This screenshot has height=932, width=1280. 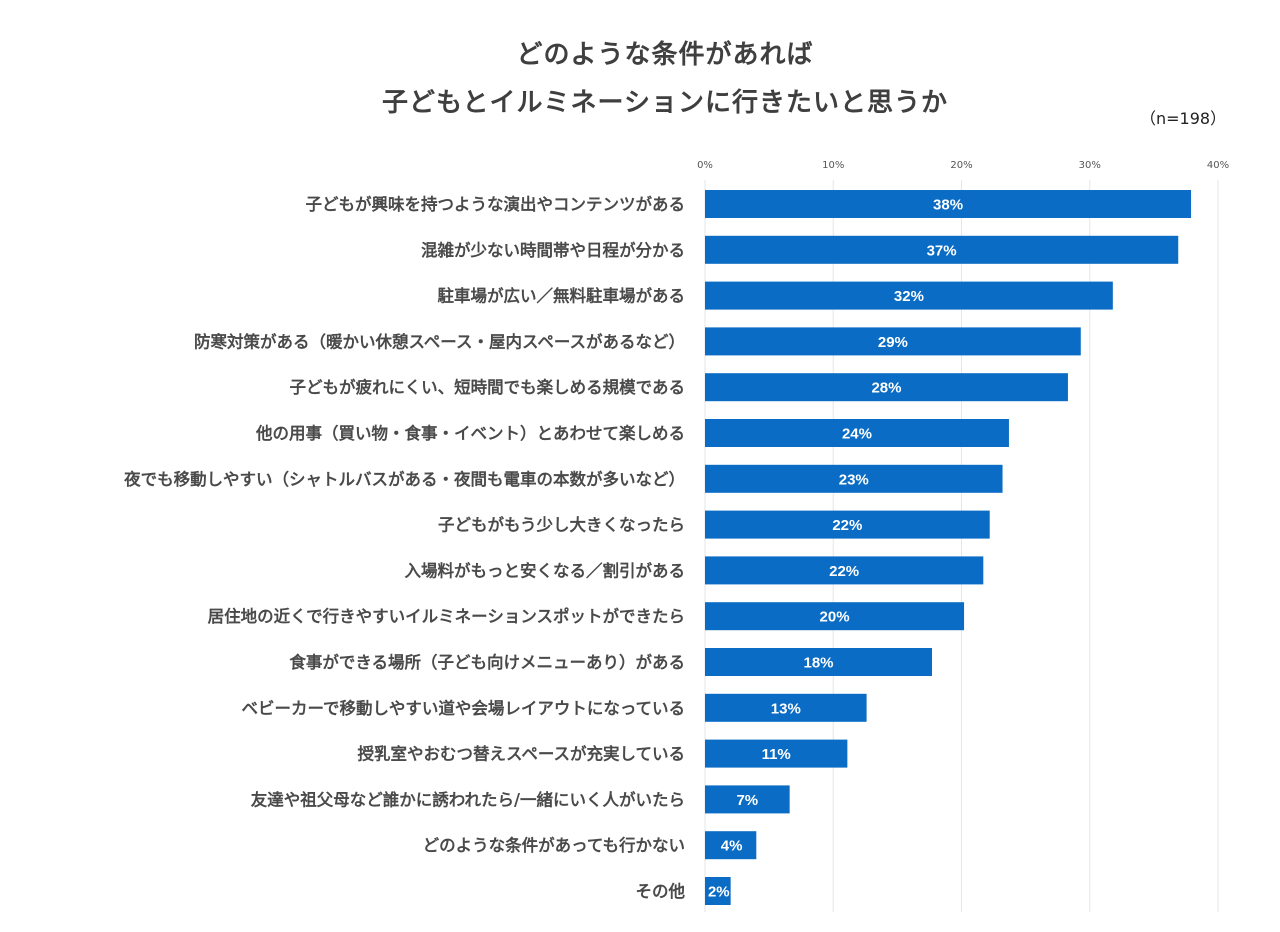 I want to click on category-label: その他, so click(x=661, y=891).